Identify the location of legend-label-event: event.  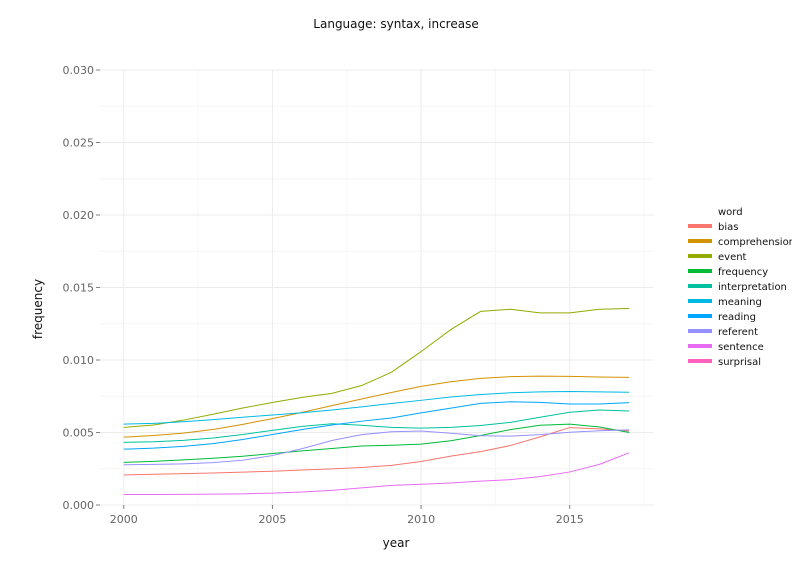
(732, 257).